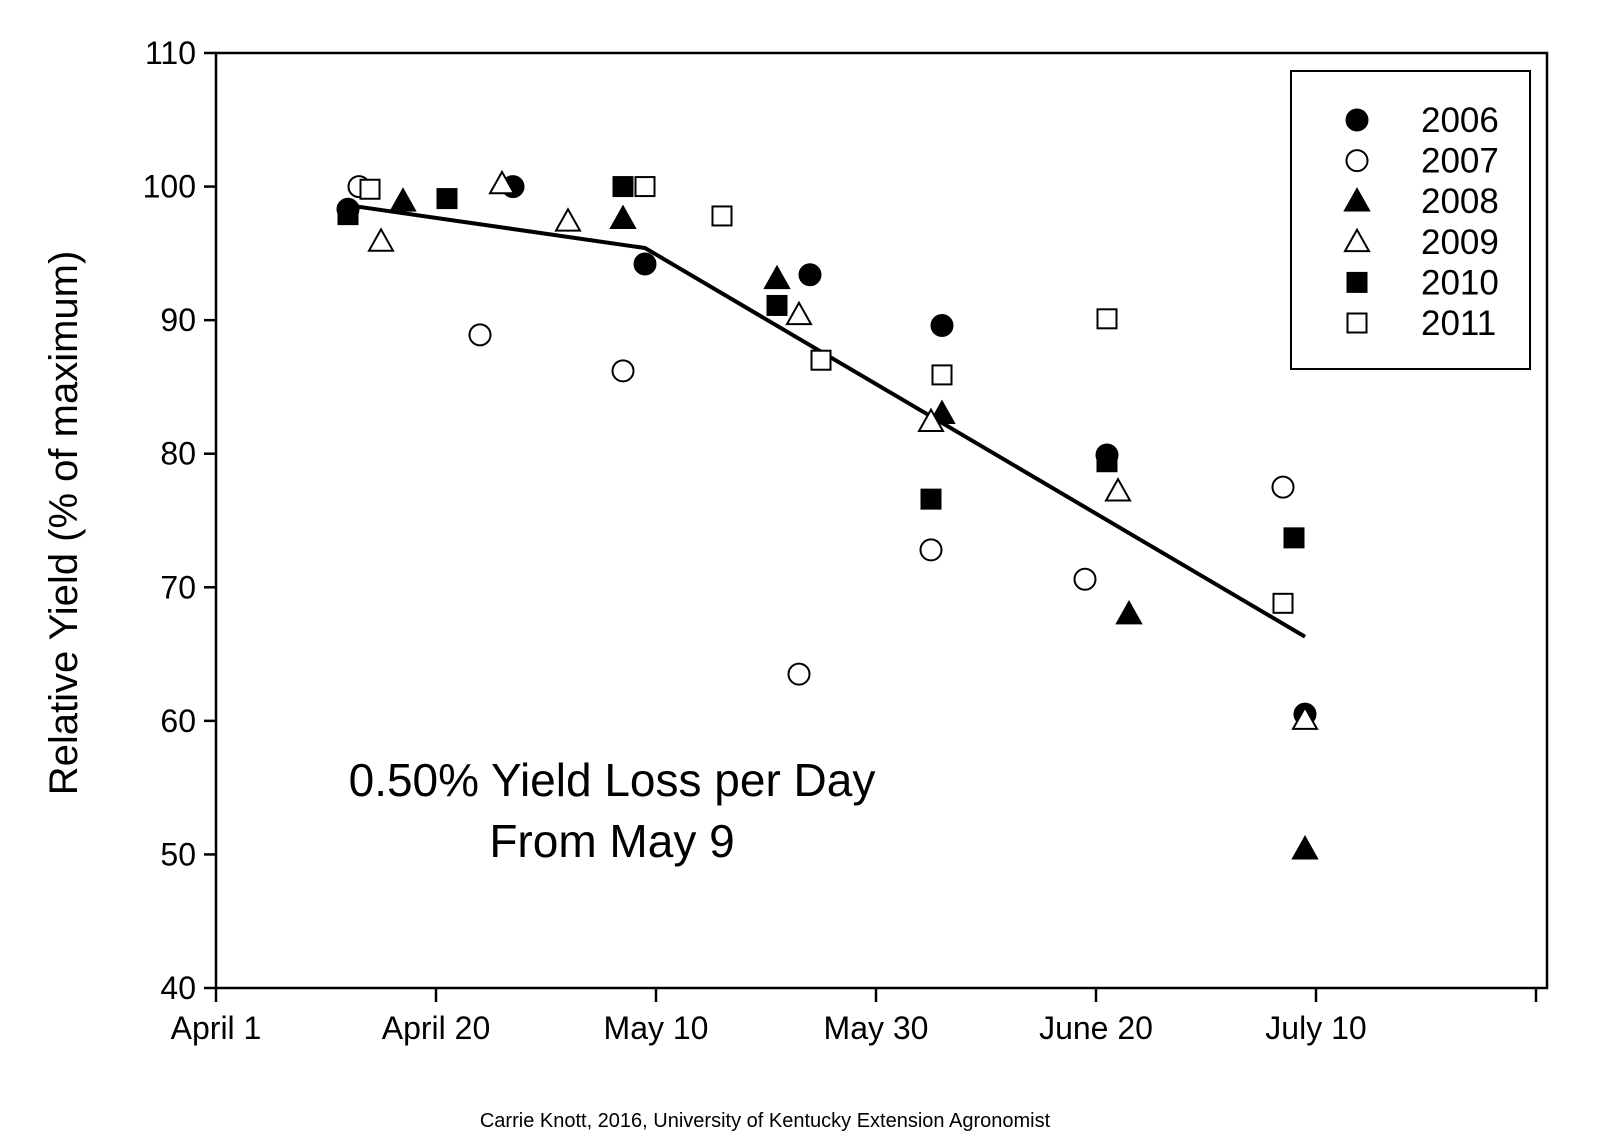  Describe the element at coordinates (1357, 323) in the screenshot. I see `legend-marker-2011` at that location.